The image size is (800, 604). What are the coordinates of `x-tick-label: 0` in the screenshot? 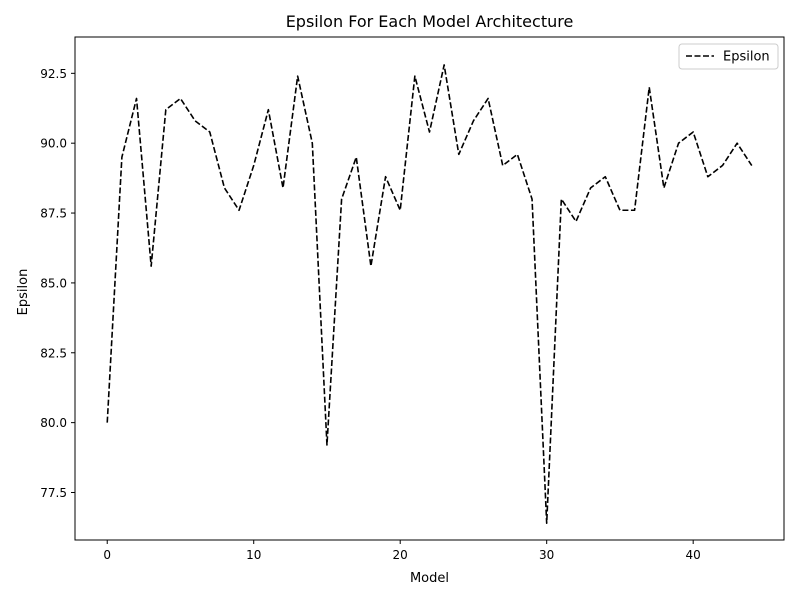 It's located at (107, 555).